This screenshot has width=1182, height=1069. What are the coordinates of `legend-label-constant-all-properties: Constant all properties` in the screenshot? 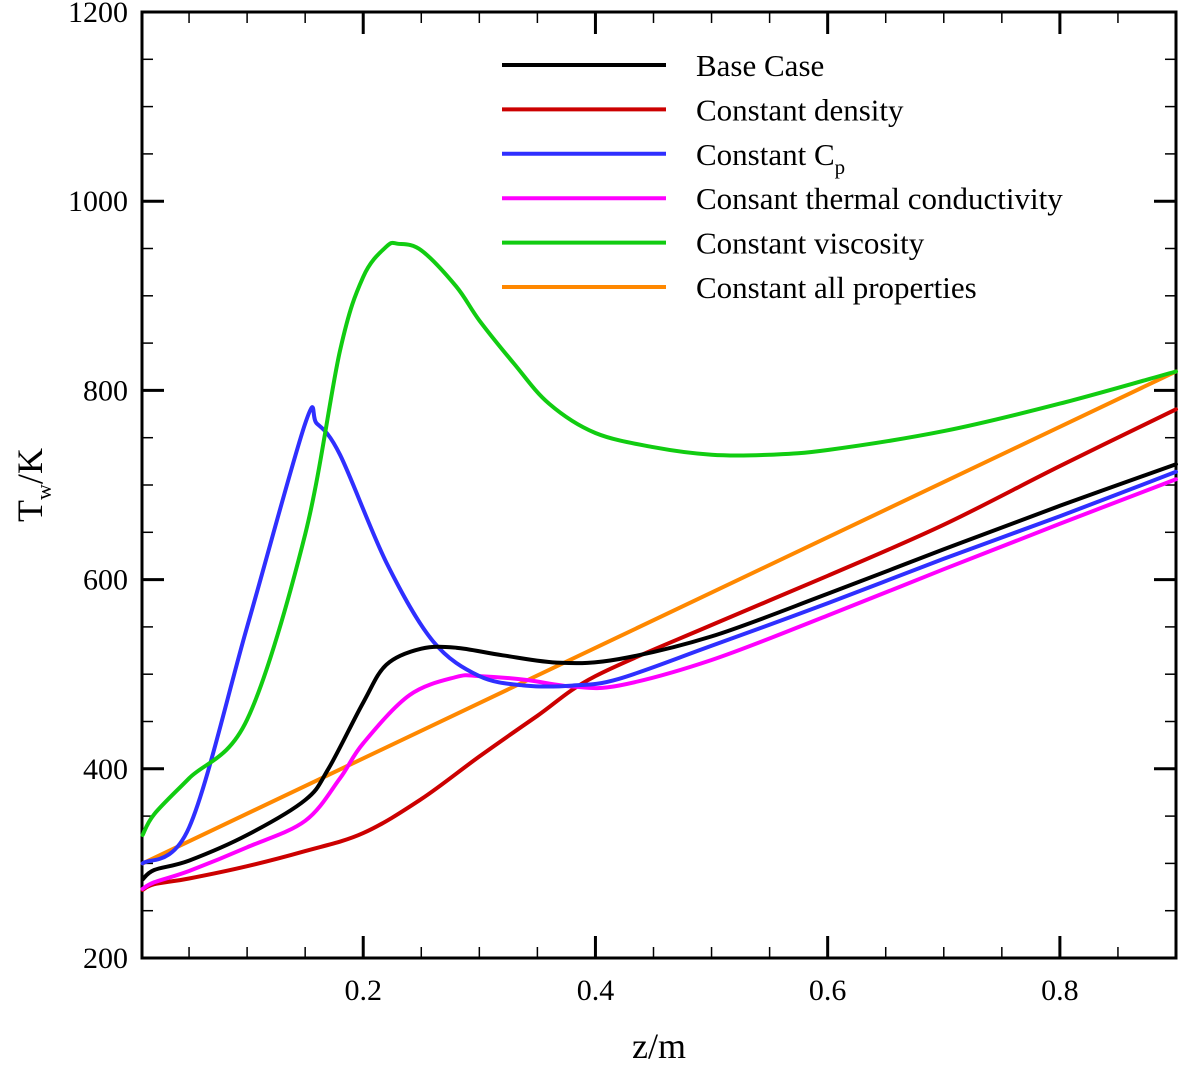 It's located at (836, 287).